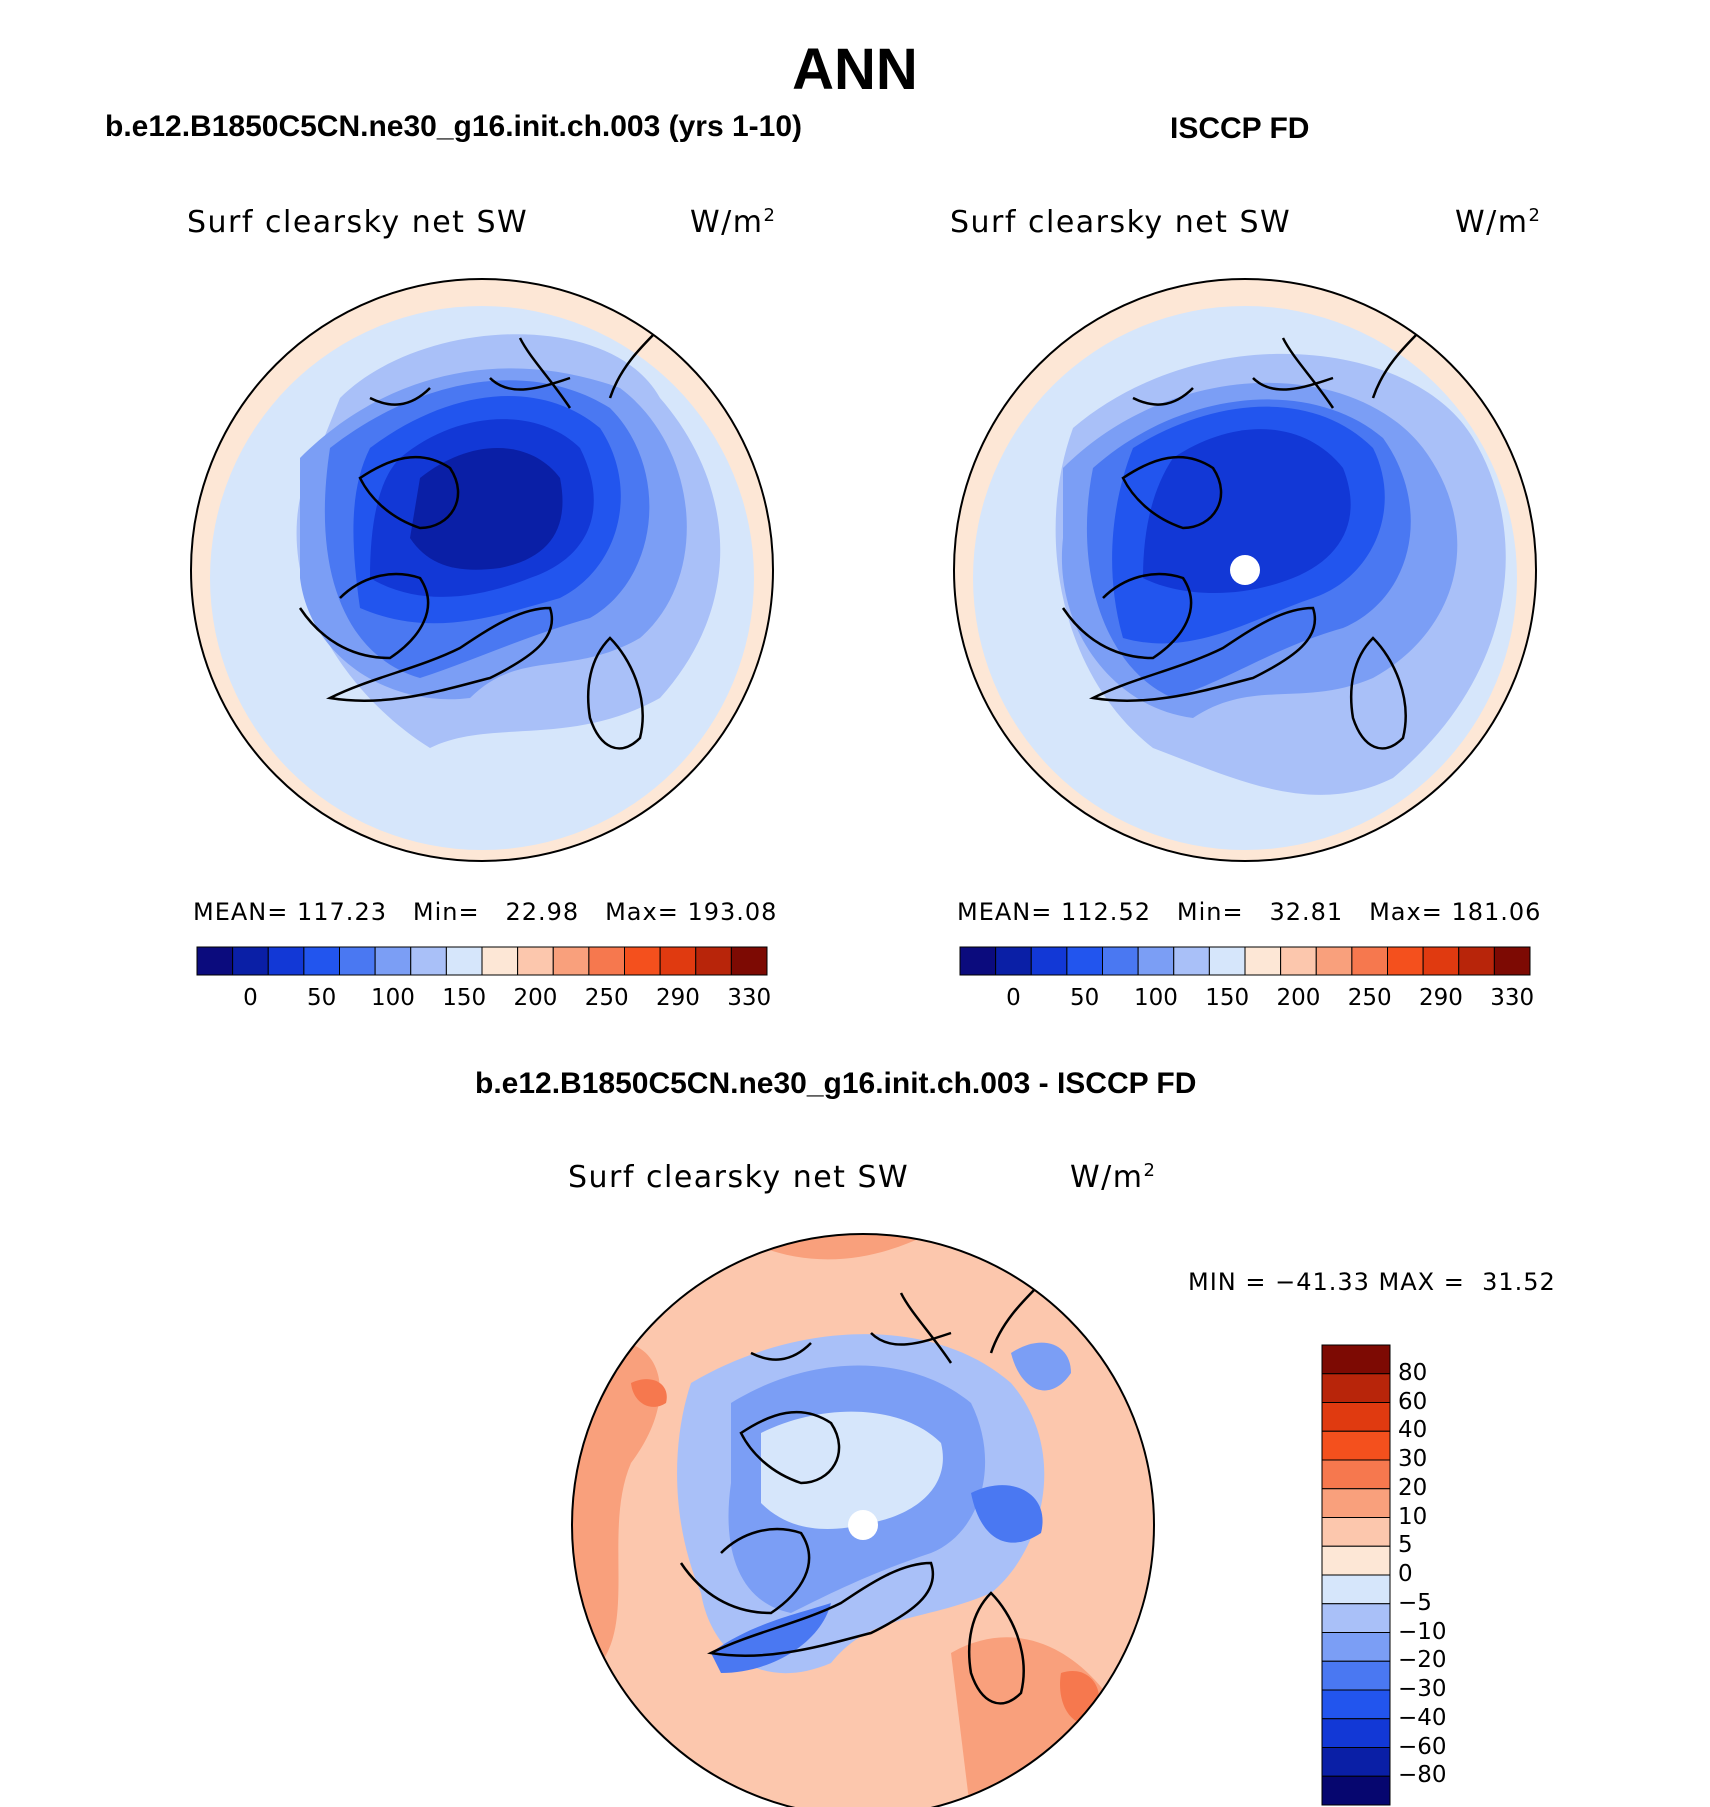 This screenshot has height=1807, width=1710. Describe the element at coordinates (250, 998) in the screenshot. I see `model-colorbar-tick-label: 0` at that location.